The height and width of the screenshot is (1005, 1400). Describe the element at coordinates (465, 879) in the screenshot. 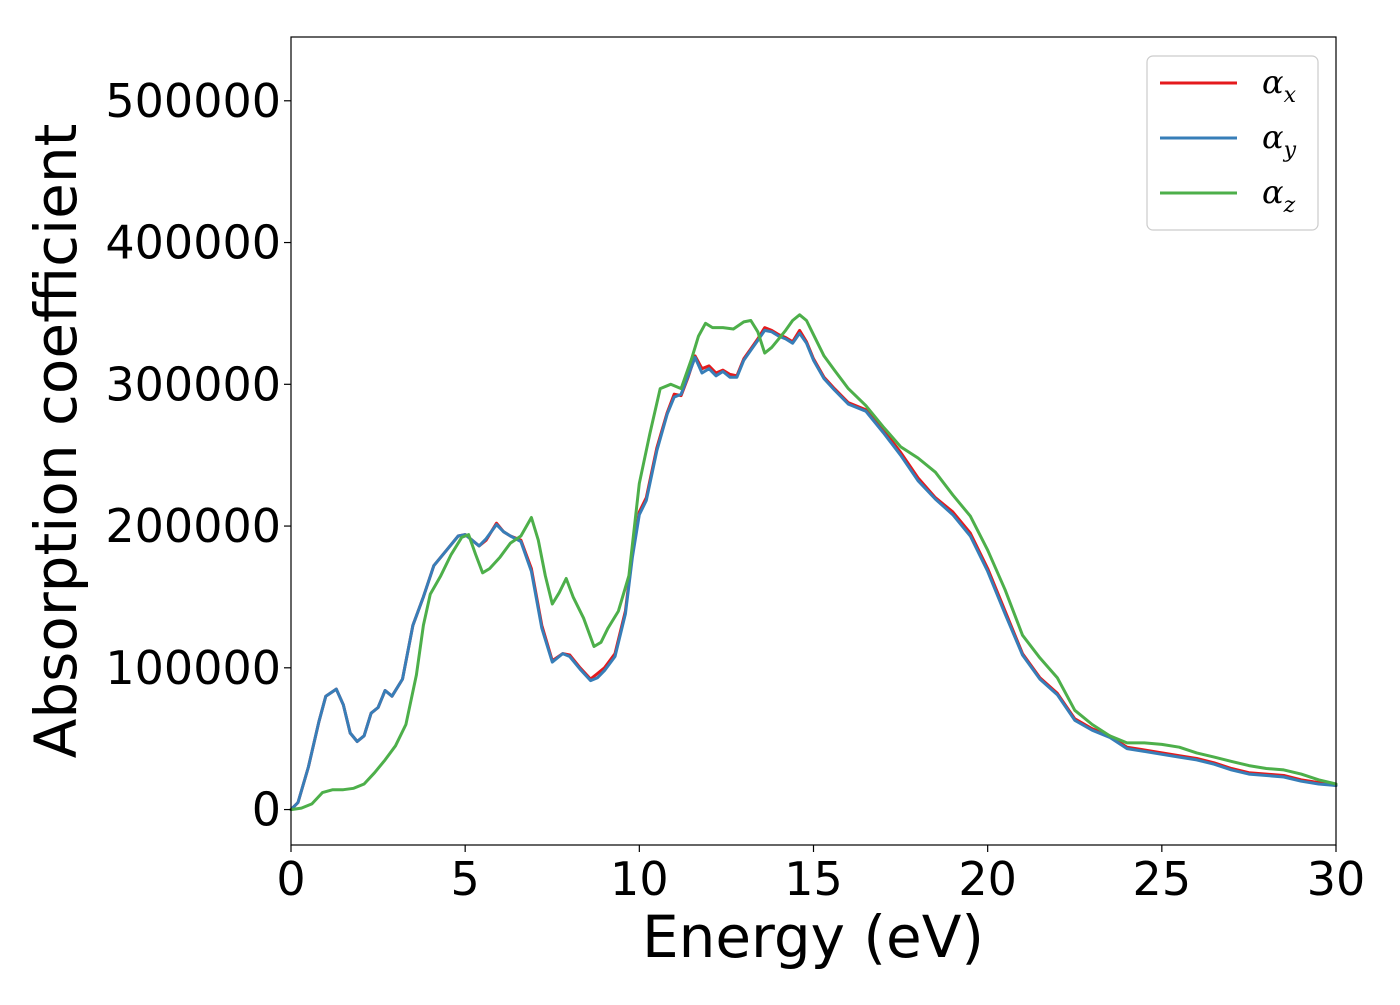

I see `x-tick-label: 5` at that location.